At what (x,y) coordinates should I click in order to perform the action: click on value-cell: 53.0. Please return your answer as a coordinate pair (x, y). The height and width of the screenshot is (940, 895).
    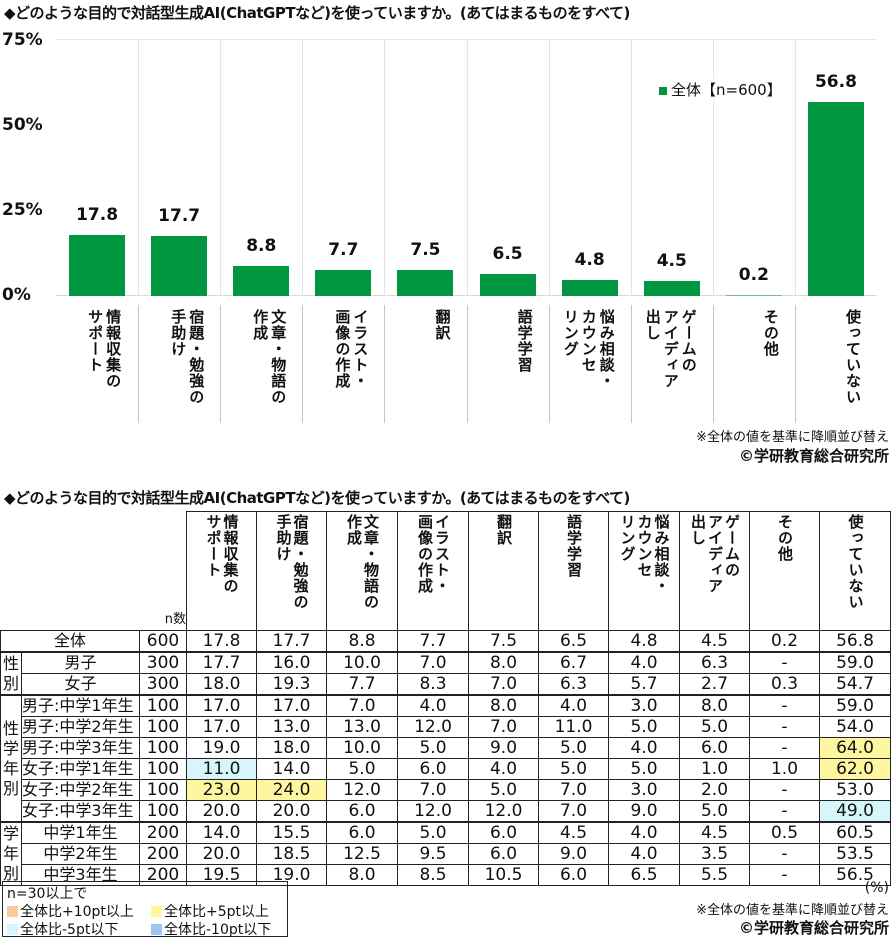
    Looking at the image, I should click on (855, 790).